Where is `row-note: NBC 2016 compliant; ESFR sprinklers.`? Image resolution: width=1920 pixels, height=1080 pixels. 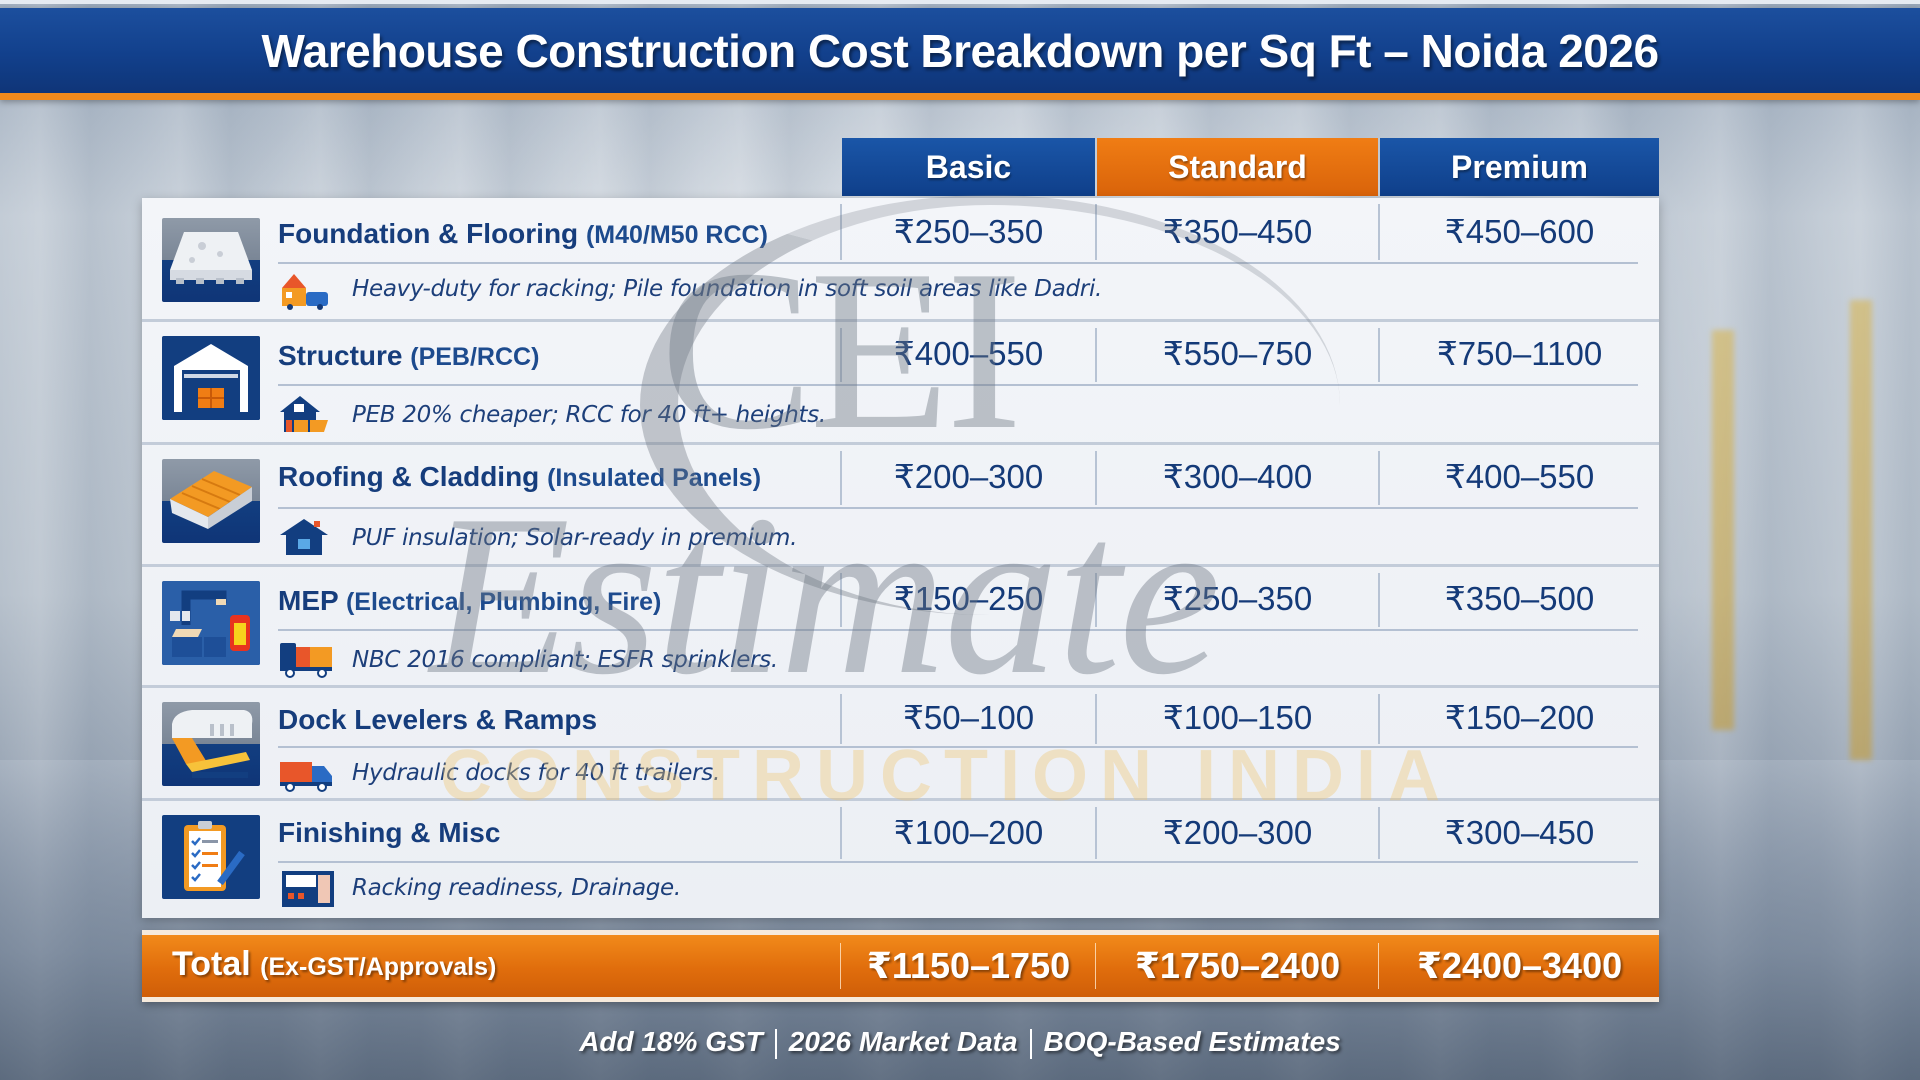 row-note: NBC 2016 compliant; ESFR sprinklers. is located at coordinates (565, 660).